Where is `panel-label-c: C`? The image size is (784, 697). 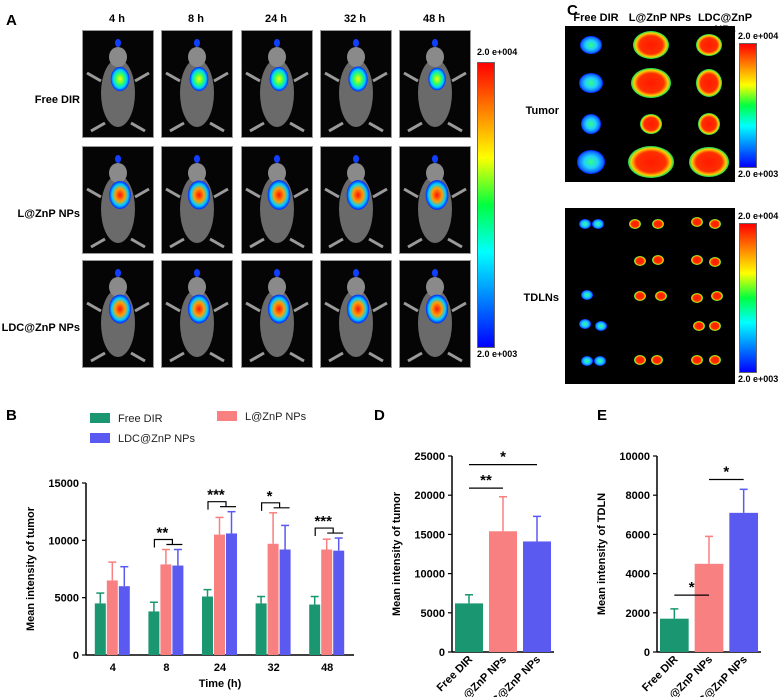
panel-label-c: C is located at coordinates (572, 10).